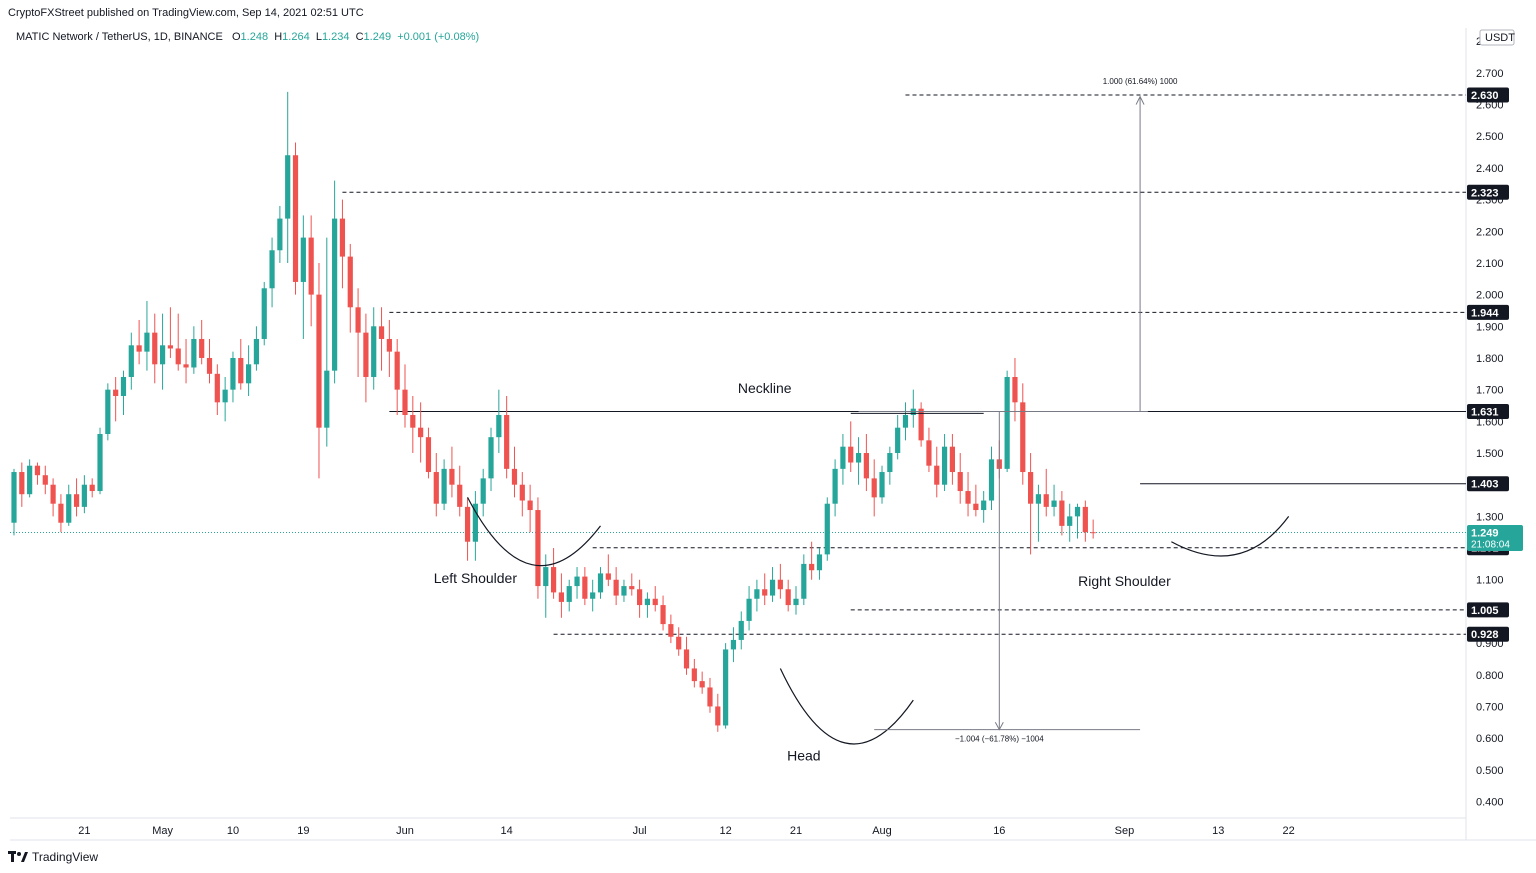 This screenshot has width=1536, height=873. What do you see at coordinates (233, 831) in the screenshot?
I see `x-tick-label: 10` at bounding box center [233, 831].